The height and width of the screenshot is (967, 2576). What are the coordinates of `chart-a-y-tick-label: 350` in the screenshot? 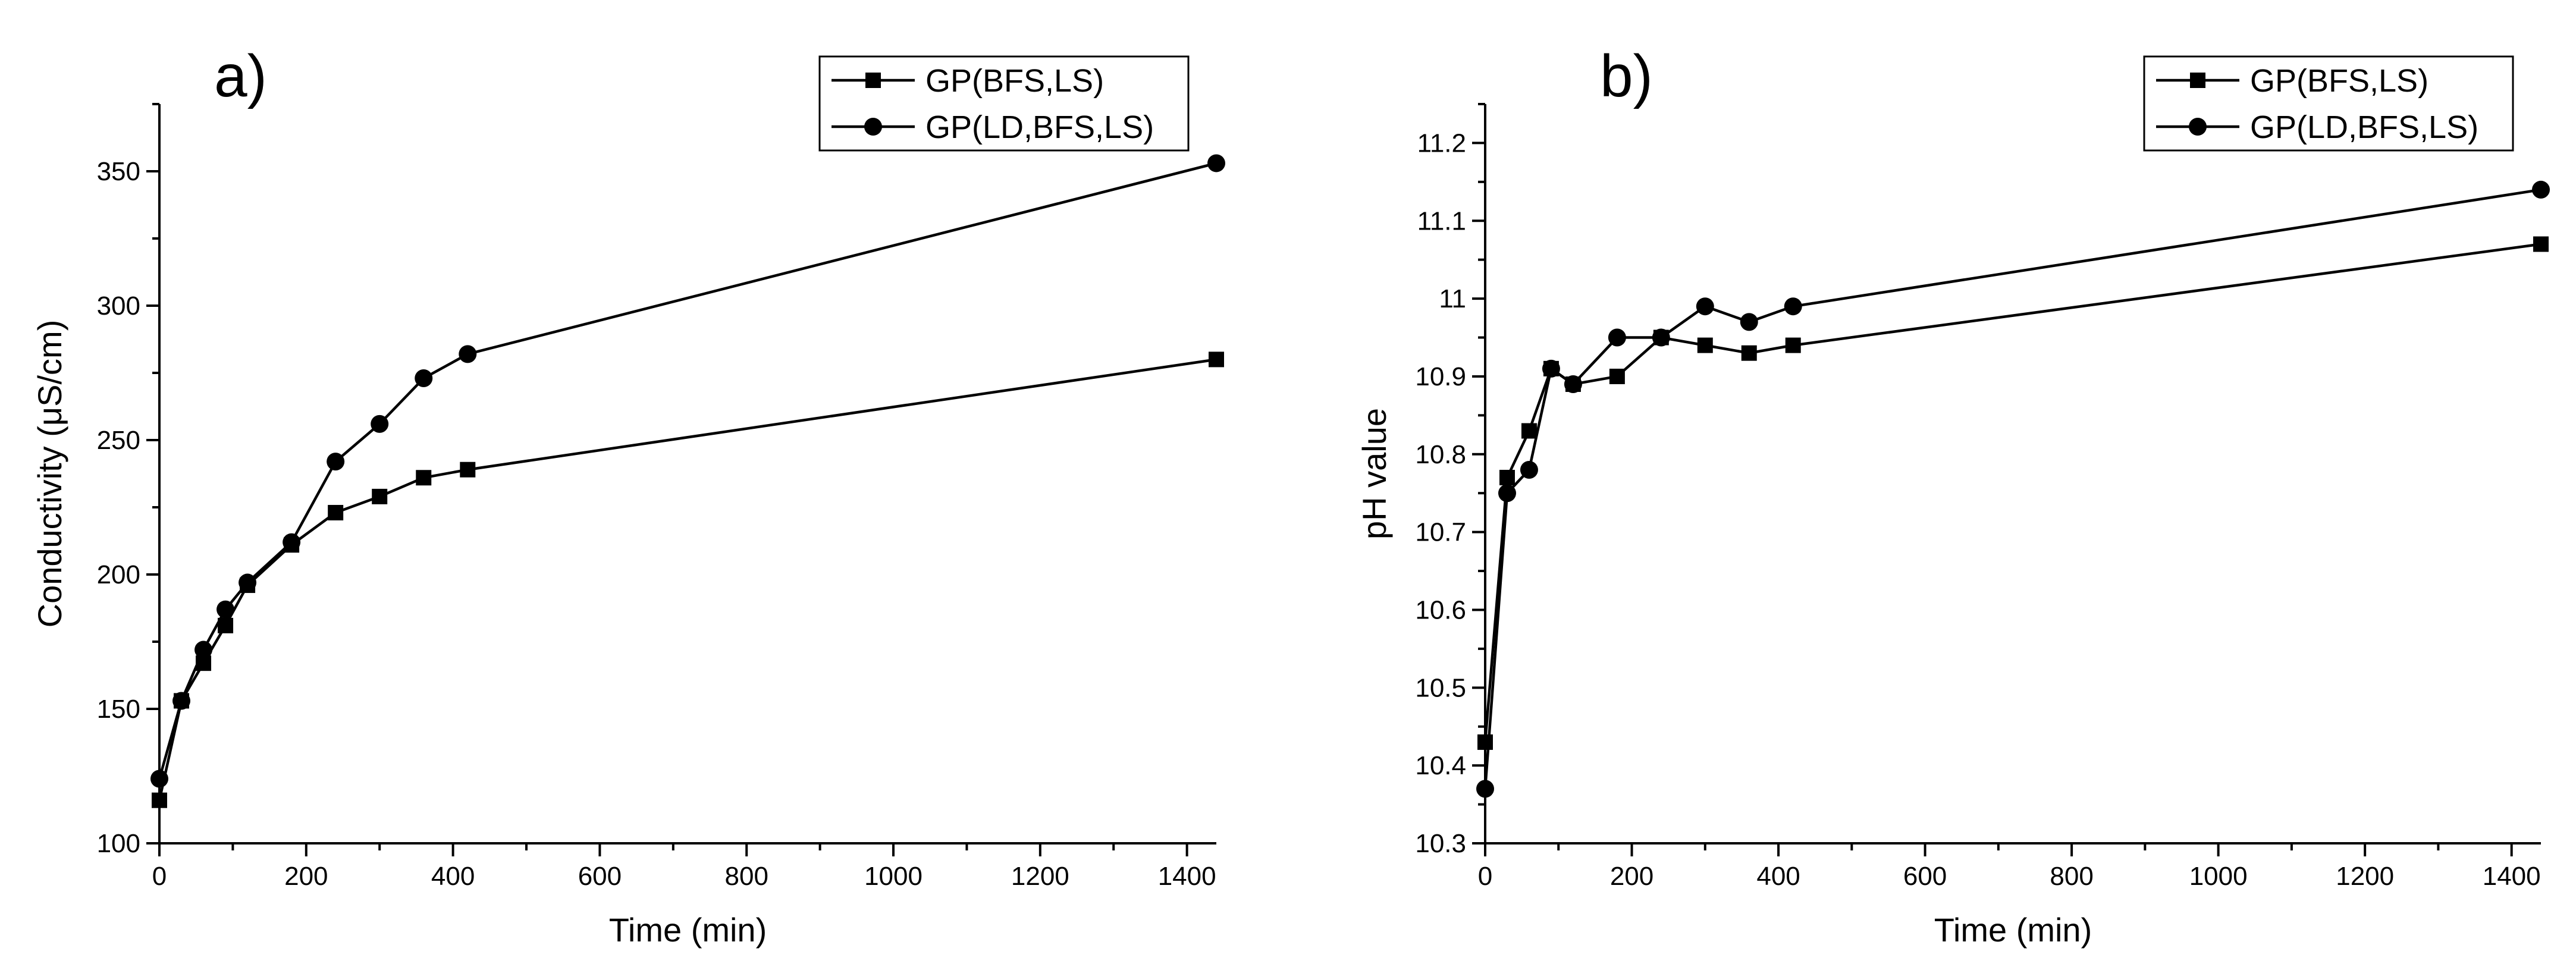 It's located at (118, 171).